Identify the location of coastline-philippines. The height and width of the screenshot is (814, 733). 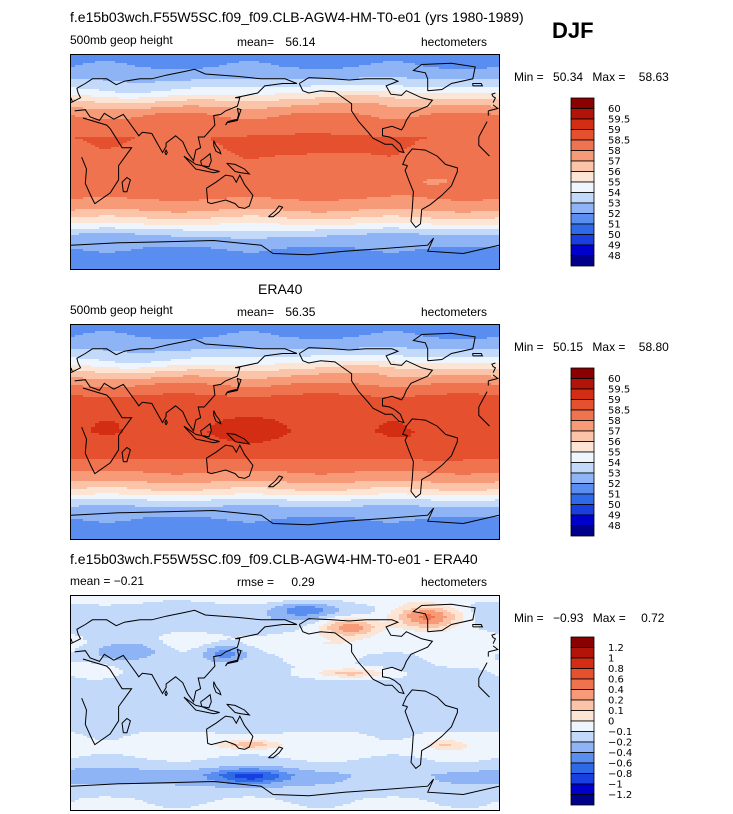
(217, 688).